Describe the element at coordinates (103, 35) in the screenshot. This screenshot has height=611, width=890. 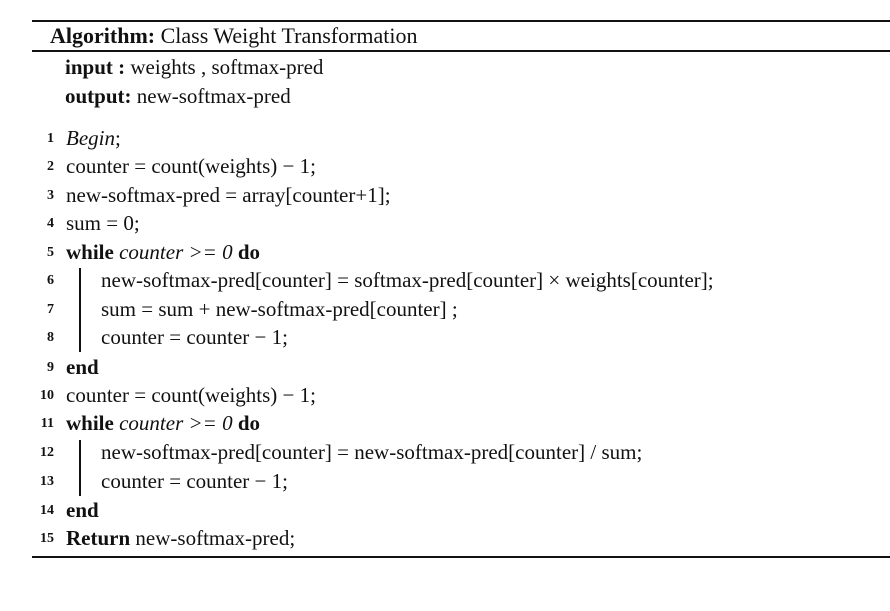
I see `algorithm-label: Algorithm:` at that location.